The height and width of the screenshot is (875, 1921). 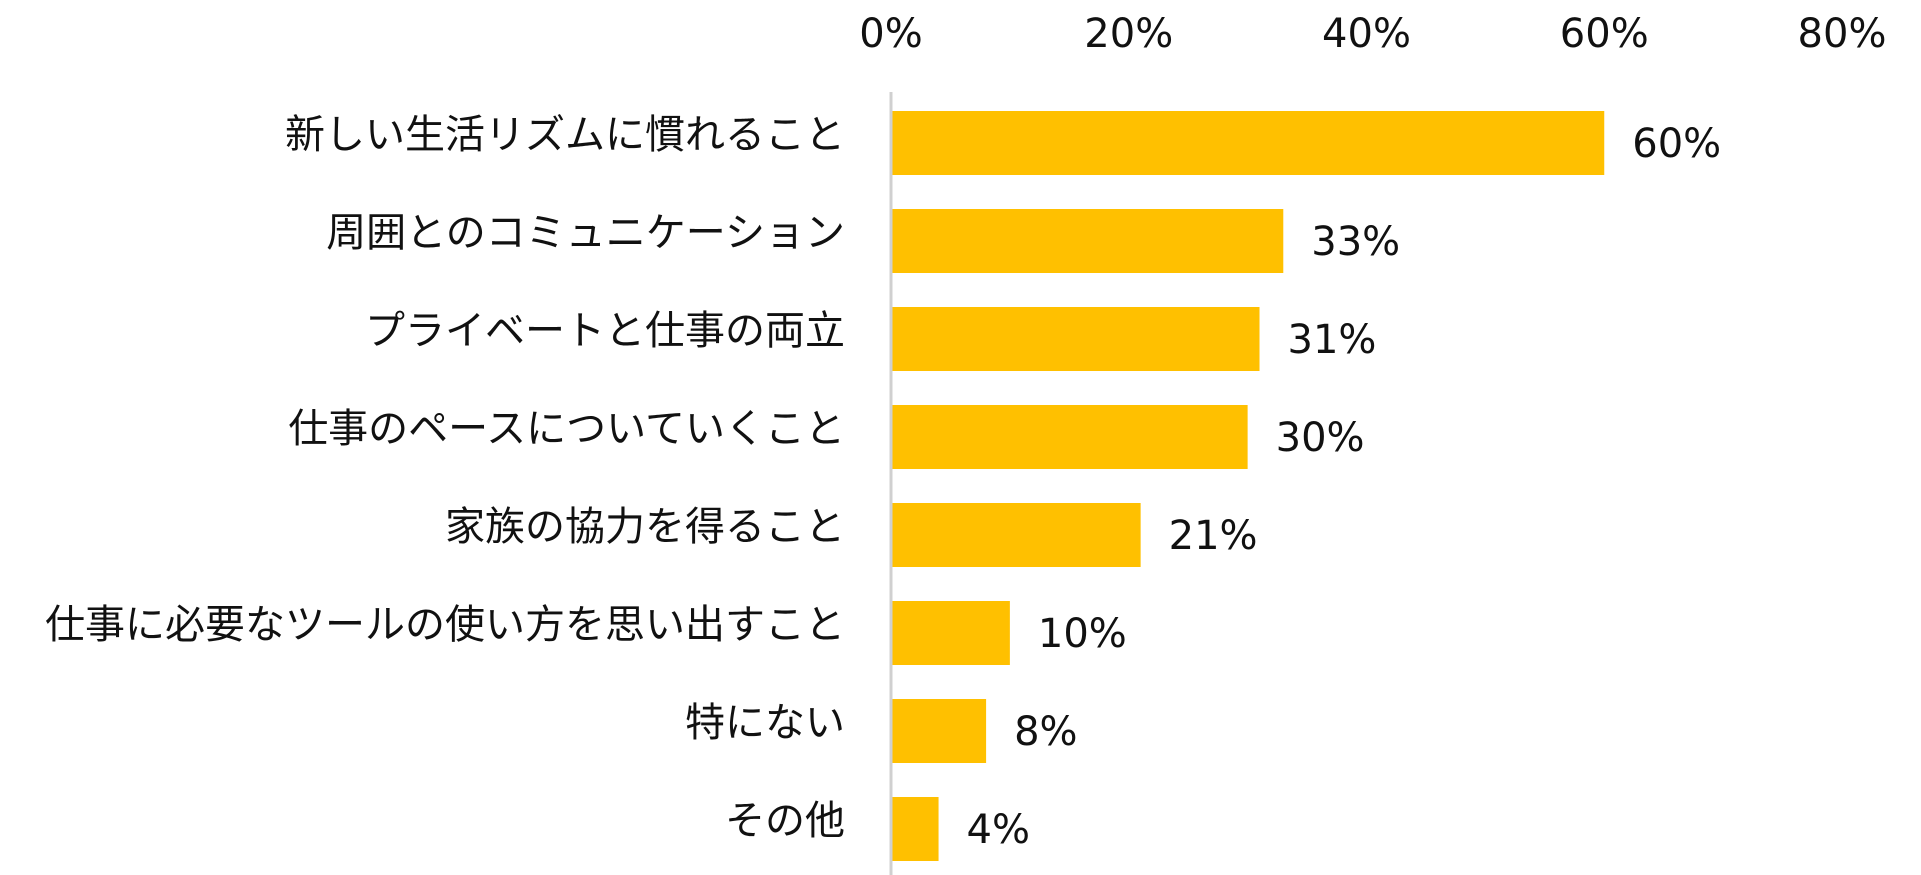 What do you see at coordinates (1842, 34) in the screenshot?
I see `x-tick-label: 80%` at bounding box center [1842, 34].